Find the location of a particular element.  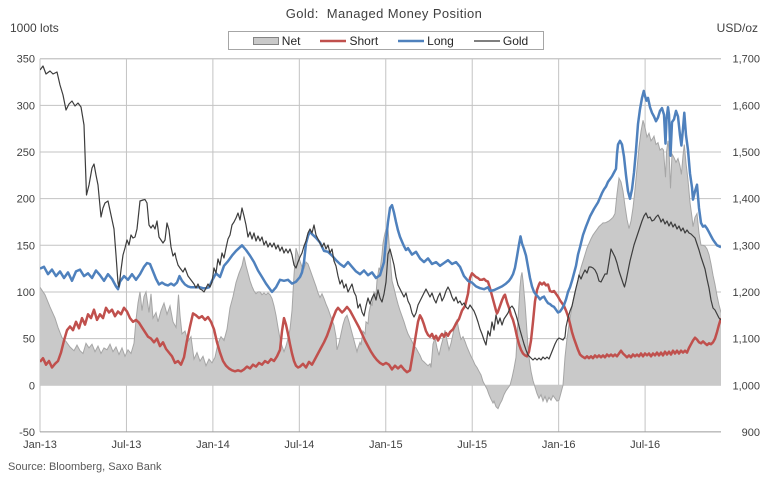

svg-text: Jan-15 is located at coordinates (386, 445).